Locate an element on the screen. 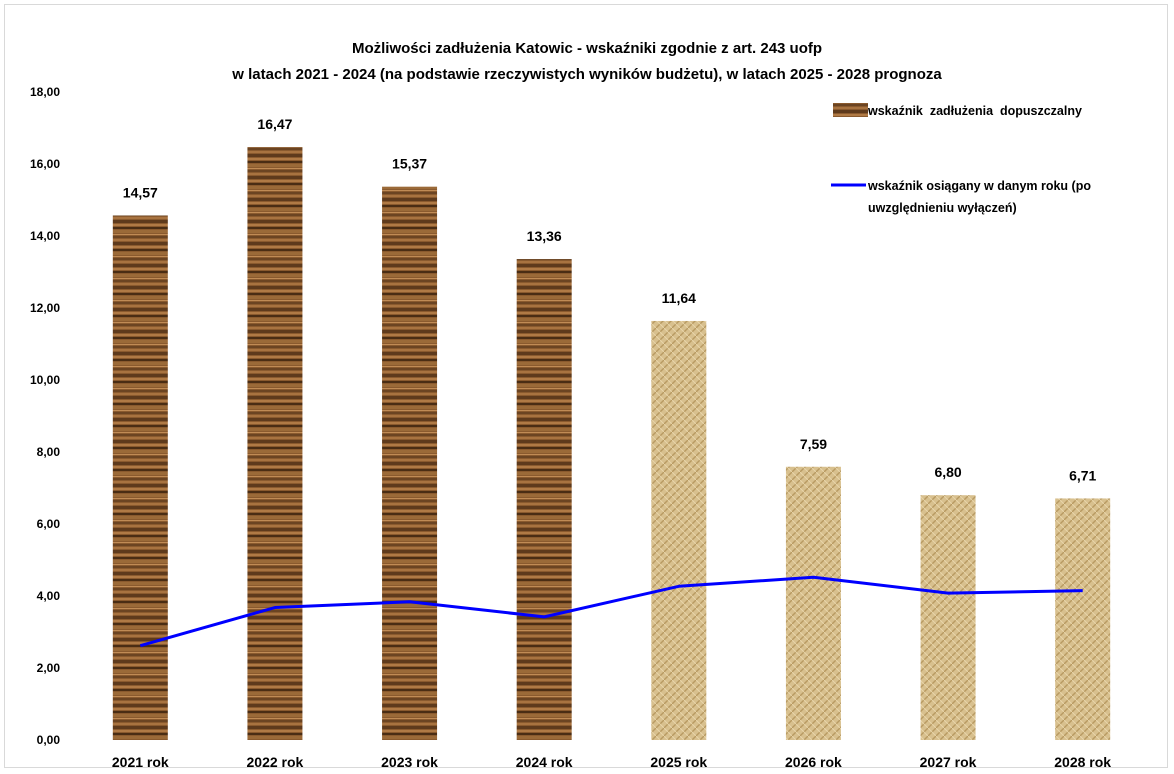 This screenshot has height=774, width=1174. x-tick-label: 2021 rok is located at coordinates (140, 762).